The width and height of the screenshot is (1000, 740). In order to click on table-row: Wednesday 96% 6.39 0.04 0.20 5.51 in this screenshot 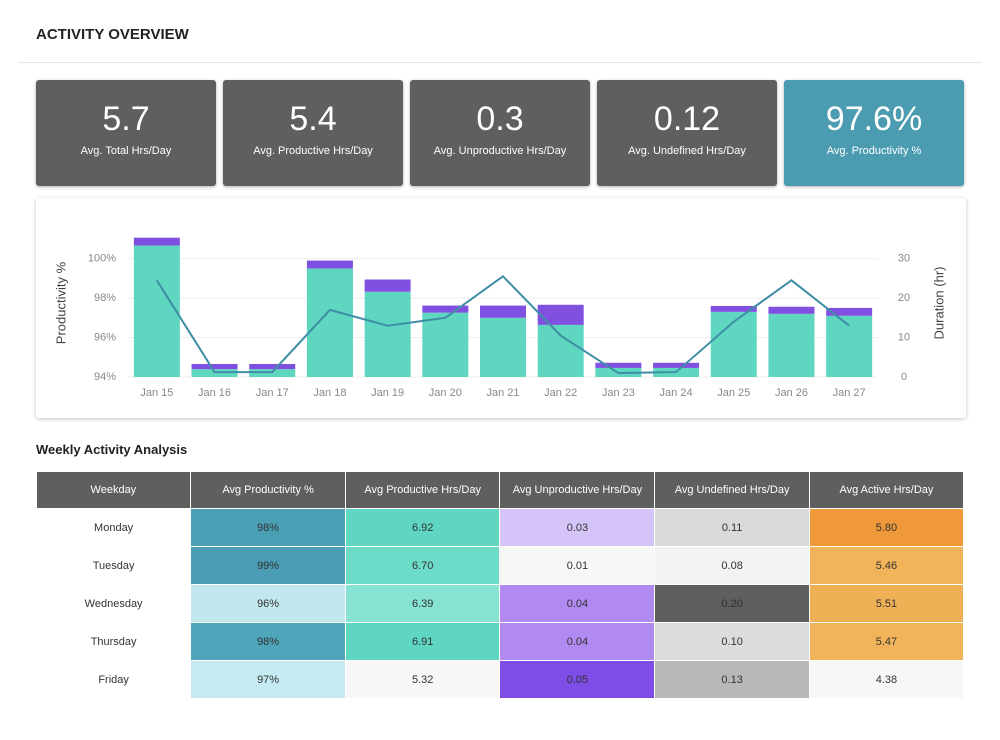, I will do `click(500, 603)`.